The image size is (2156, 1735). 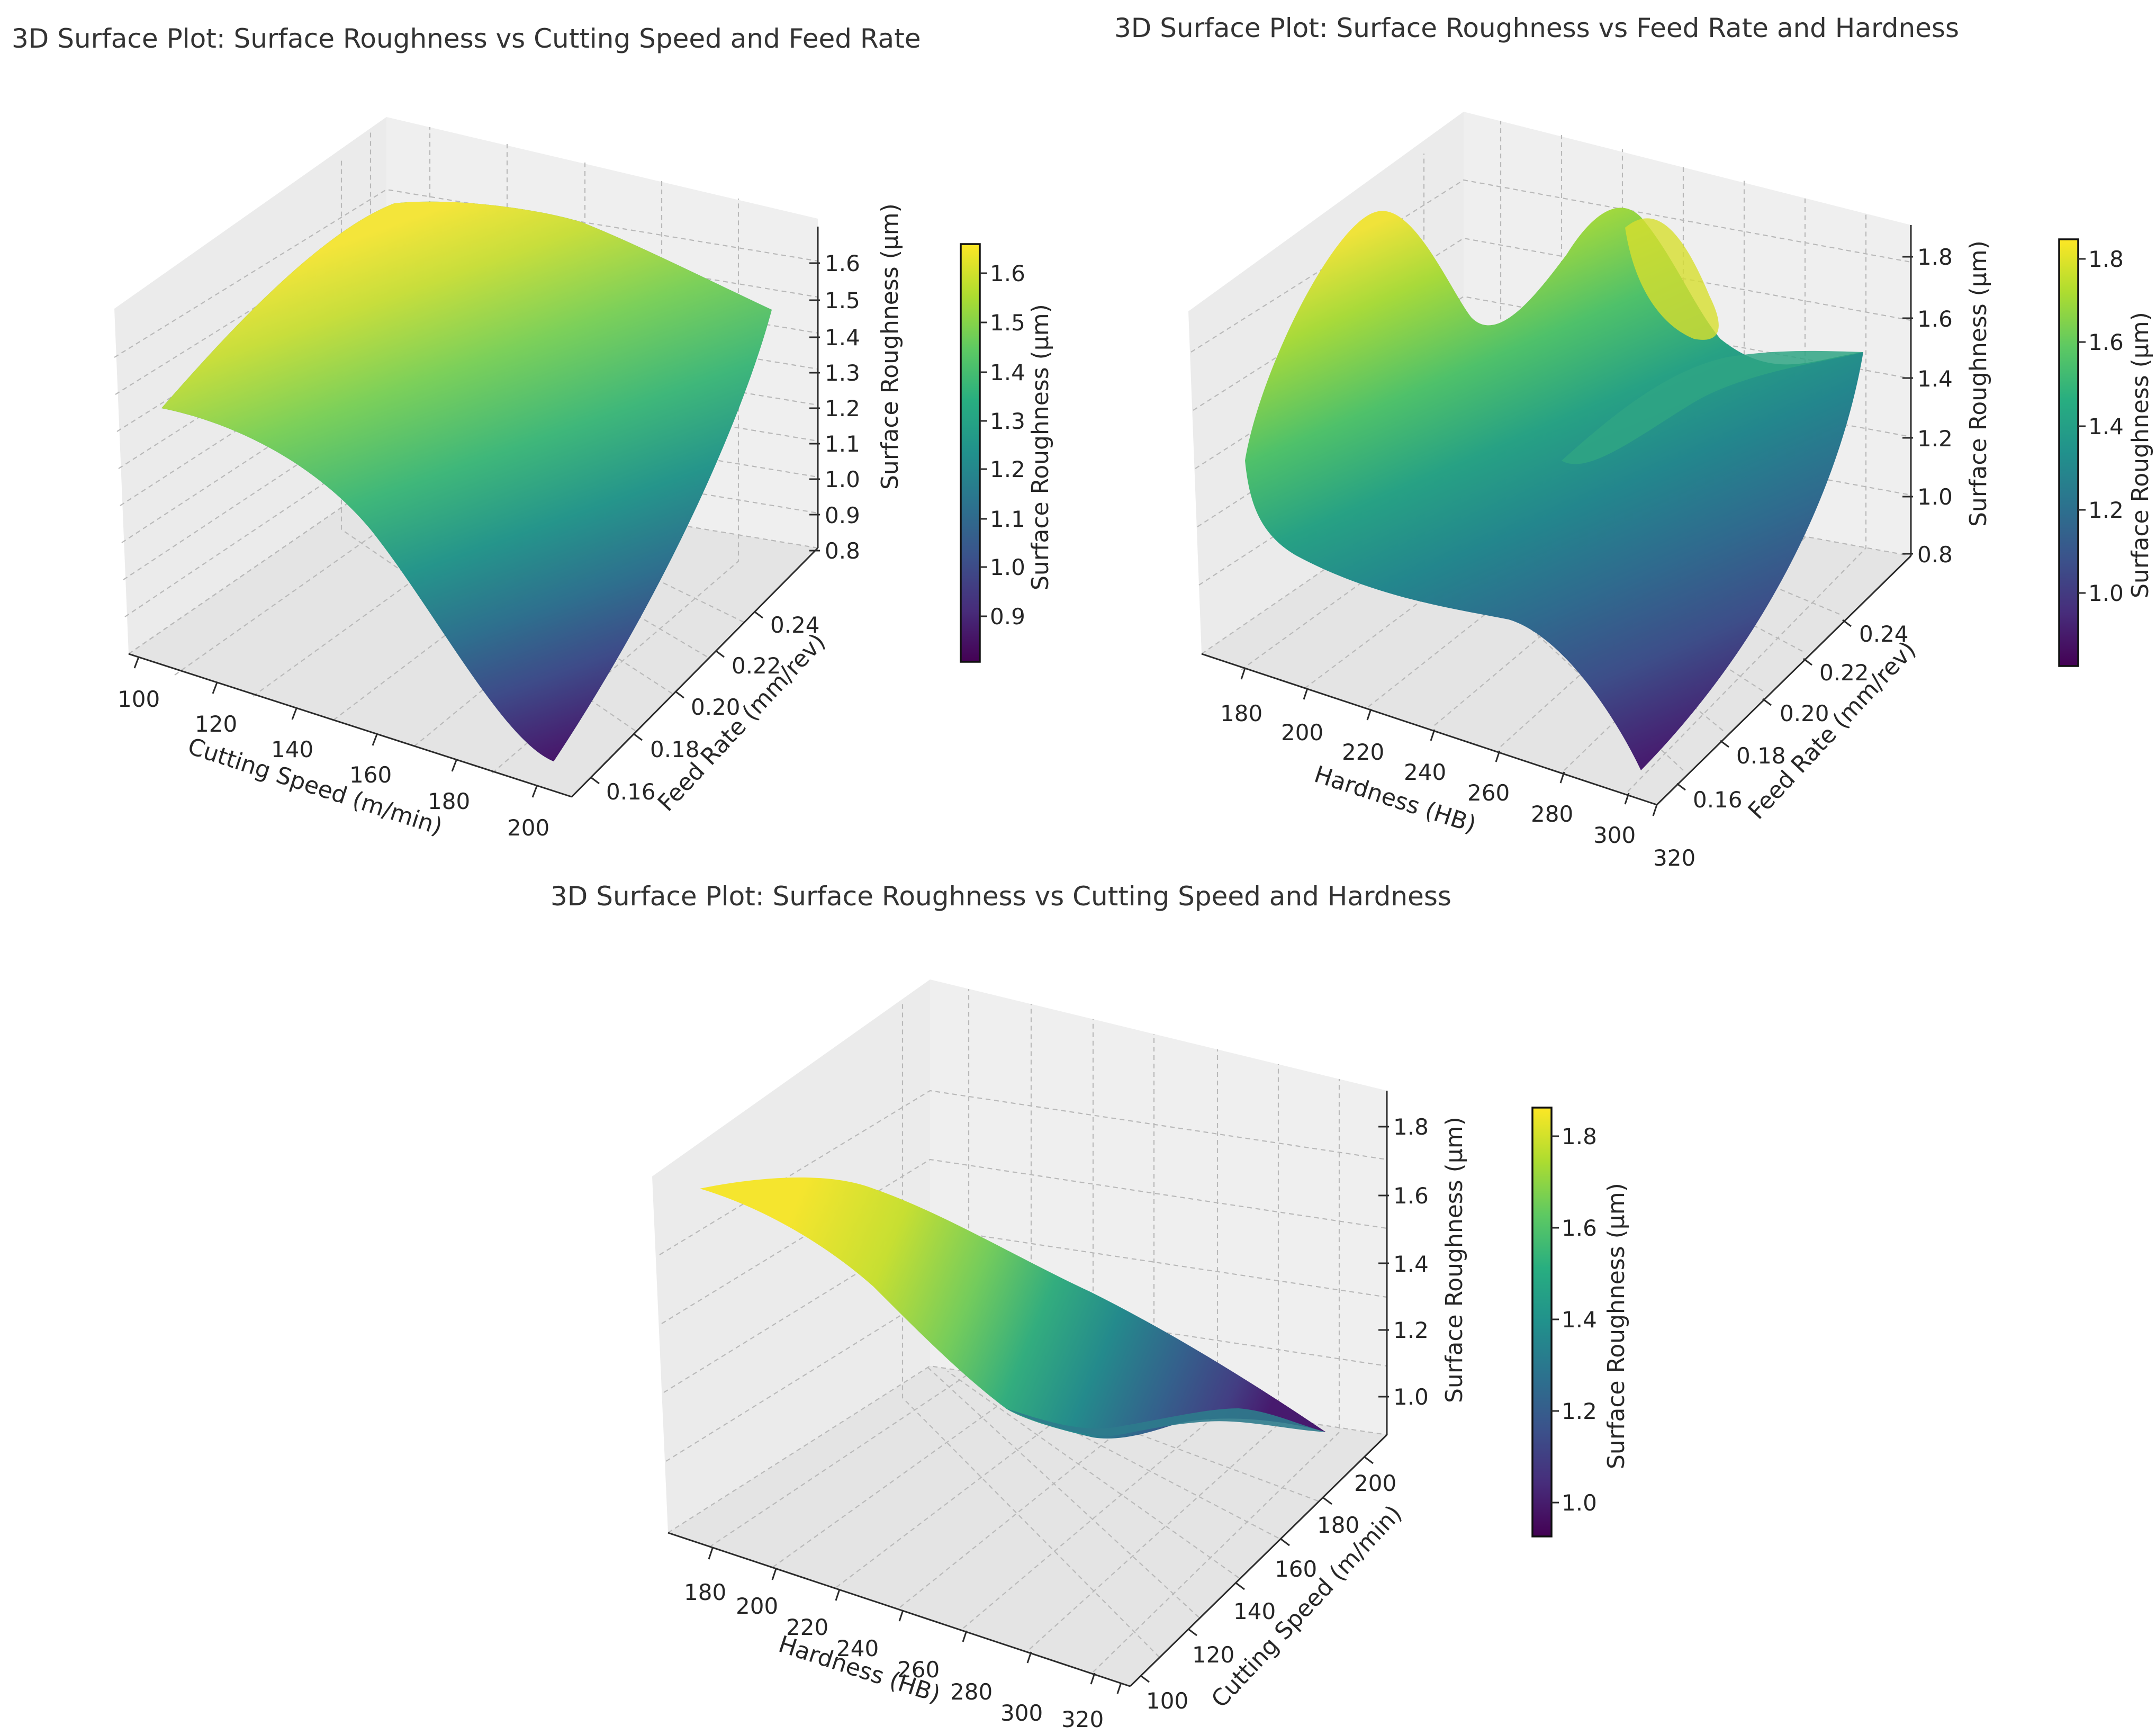 I want to click on chart-3-y-ticks: 100 120 140 160 180 200, so click(x=1268, y=1585).